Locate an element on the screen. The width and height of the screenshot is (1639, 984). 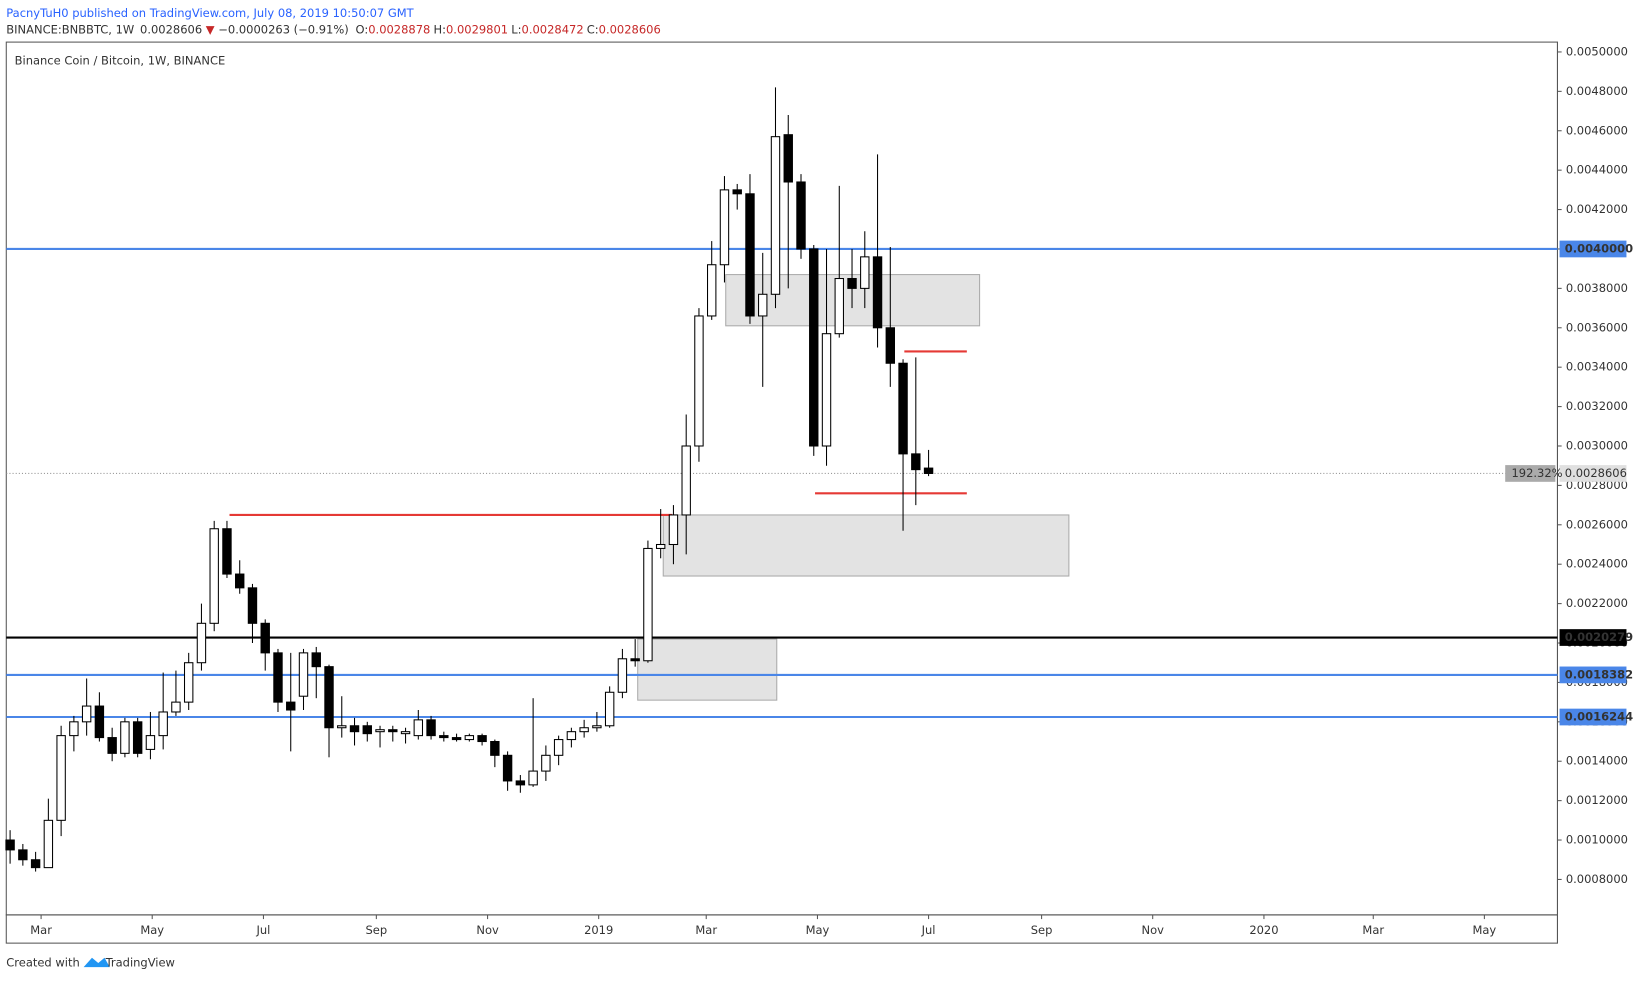
ohlc-label: L: is located at coordinates (516, 29).